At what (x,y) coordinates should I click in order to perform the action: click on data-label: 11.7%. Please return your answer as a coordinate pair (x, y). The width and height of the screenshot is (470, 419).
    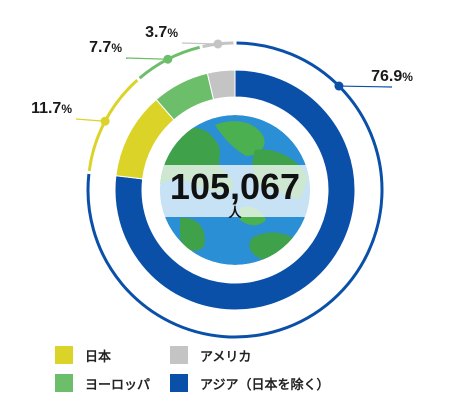
    Looking at the image, I should click on (51, 108).